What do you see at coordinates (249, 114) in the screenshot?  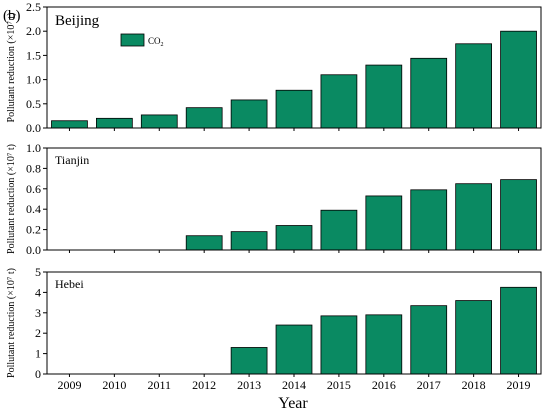 I see `bar-beijing-2013` at bounding box center [249, 114].